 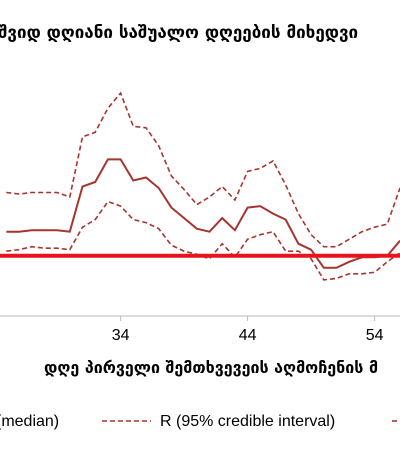 I want to click on legend: (median) R (95% credible interval), so click(x=200, y=421).